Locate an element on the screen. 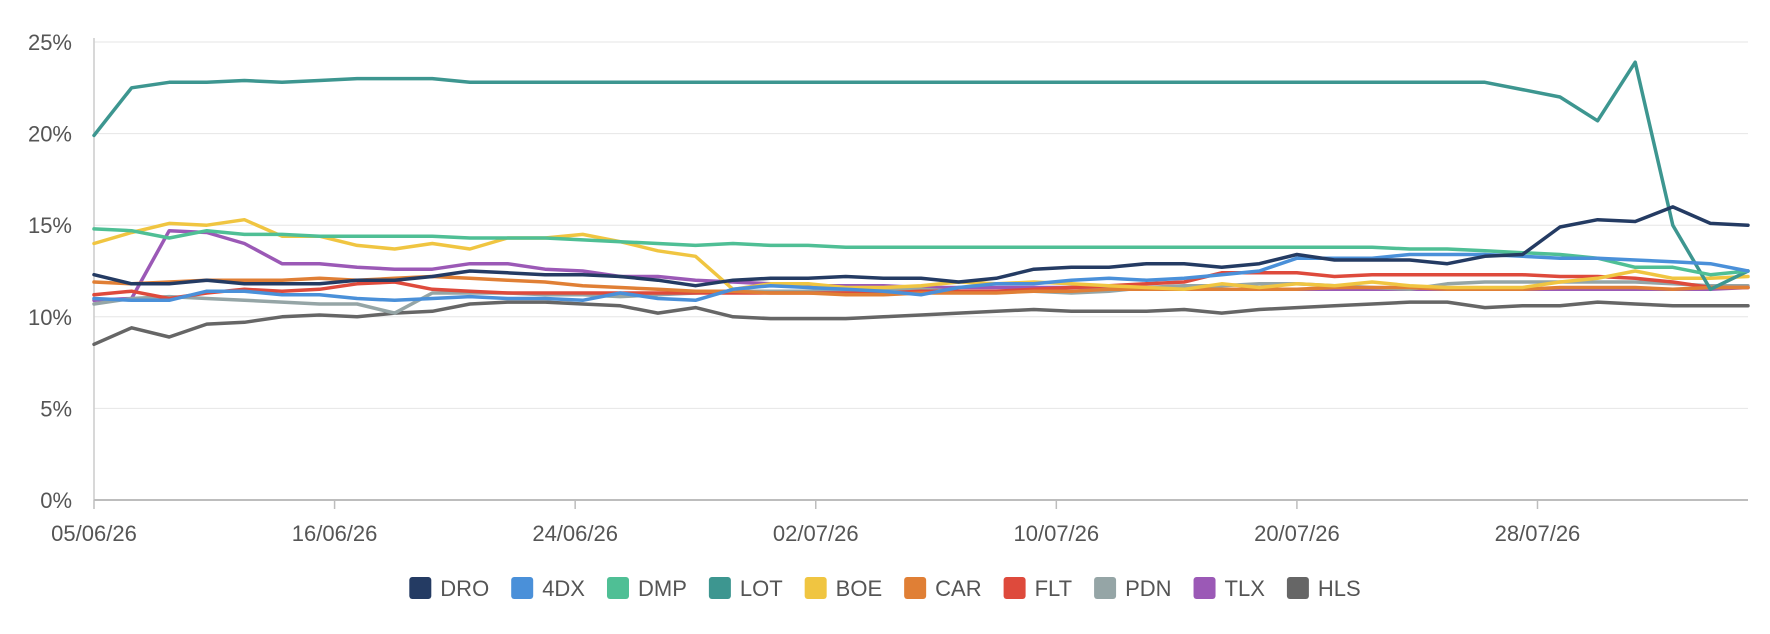  series-line-dmp is located at coordinates (921, 252).